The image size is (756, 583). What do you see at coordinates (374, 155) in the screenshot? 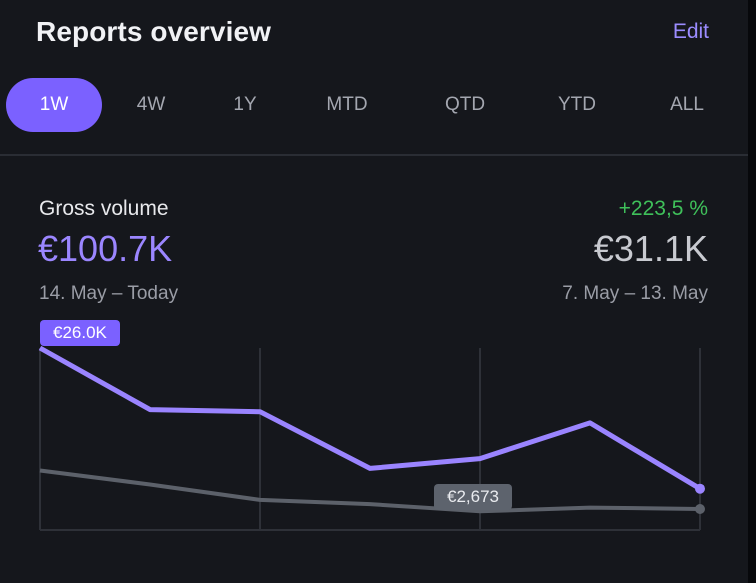
I see `header-divider` at bounding box center [374, 155].